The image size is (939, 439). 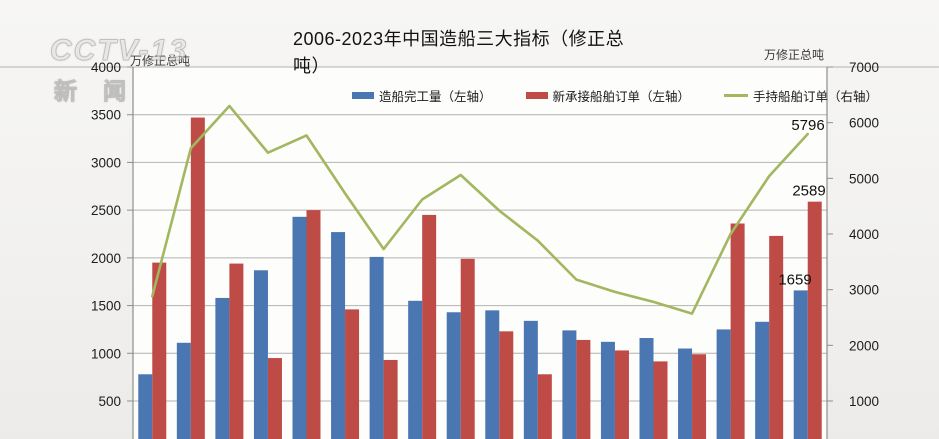 What do you see at coordinates (311, 66) in the screenshot?
I see `chart-title-line2: 吨）` at bounding box center [311, 66].